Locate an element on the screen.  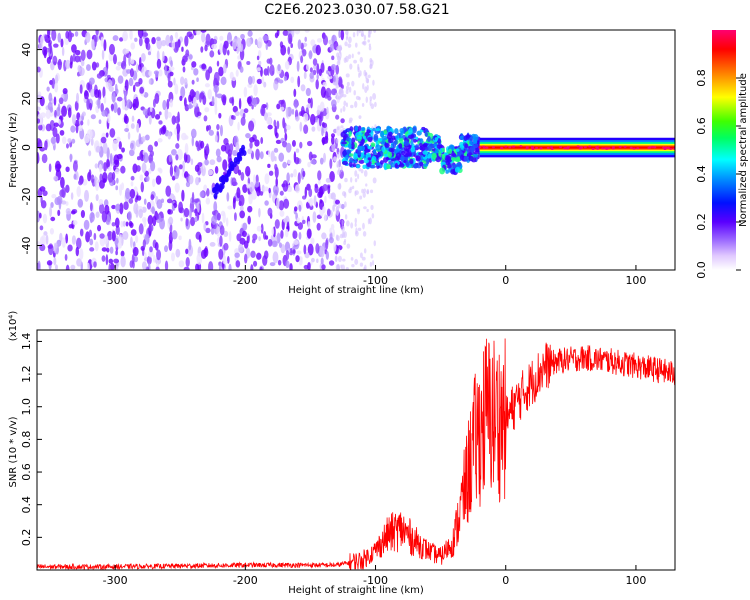
bottom-x-tick-label: 100 is located at coordinates (635, 580).